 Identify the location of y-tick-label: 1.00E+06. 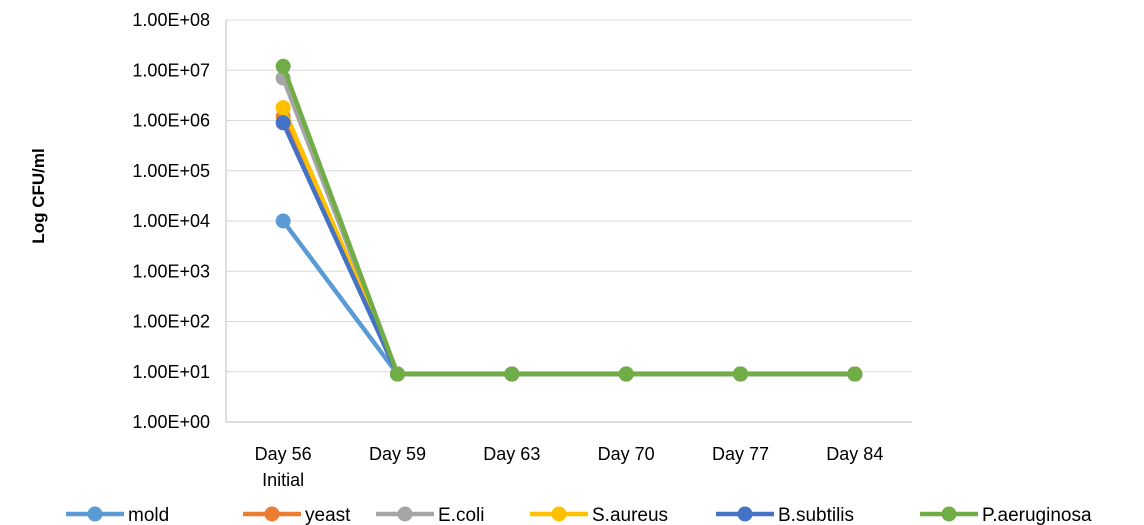
(171, 121).